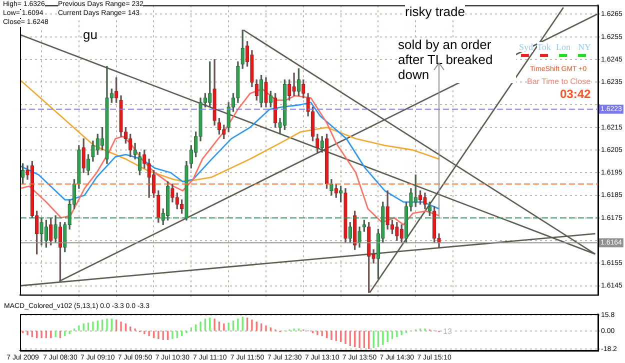  Describe the element at coordinates (447, 331) in the screenshot. I see `annotation: 13` at that location.